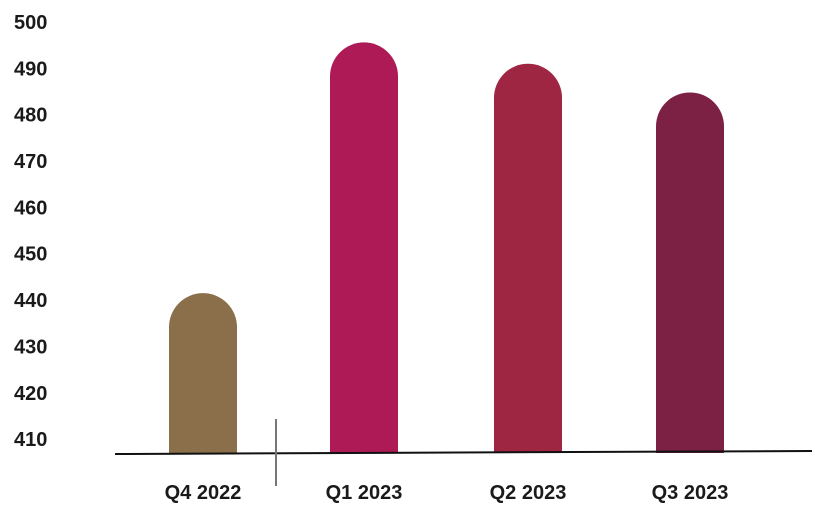  I want to click on y-tick-label: 450, so click(30, 255).